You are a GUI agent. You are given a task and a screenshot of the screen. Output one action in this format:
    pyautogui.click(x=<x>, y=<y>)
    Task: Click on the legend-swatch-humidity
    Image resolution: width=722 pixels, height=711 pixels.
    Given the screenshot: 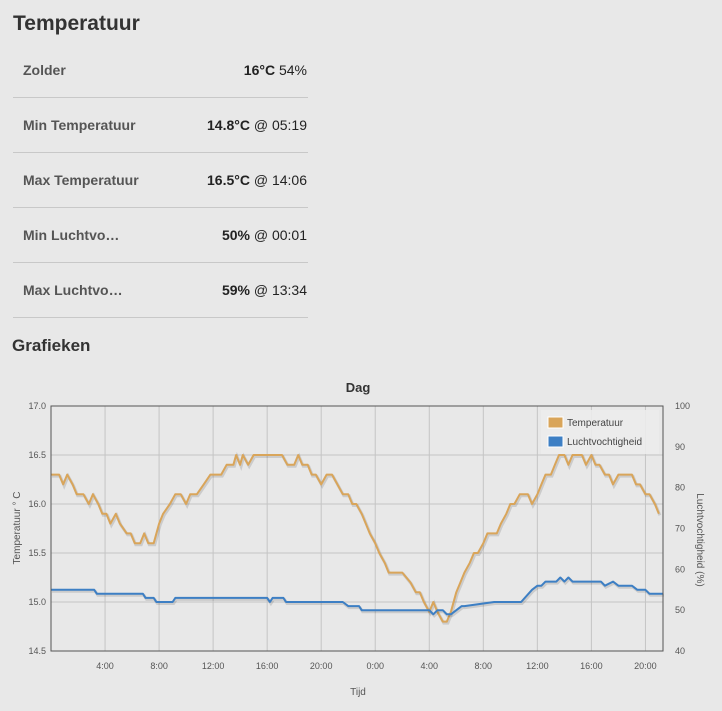 What is the action you would take?
    pyautogui.click(x=555, y=441)
    